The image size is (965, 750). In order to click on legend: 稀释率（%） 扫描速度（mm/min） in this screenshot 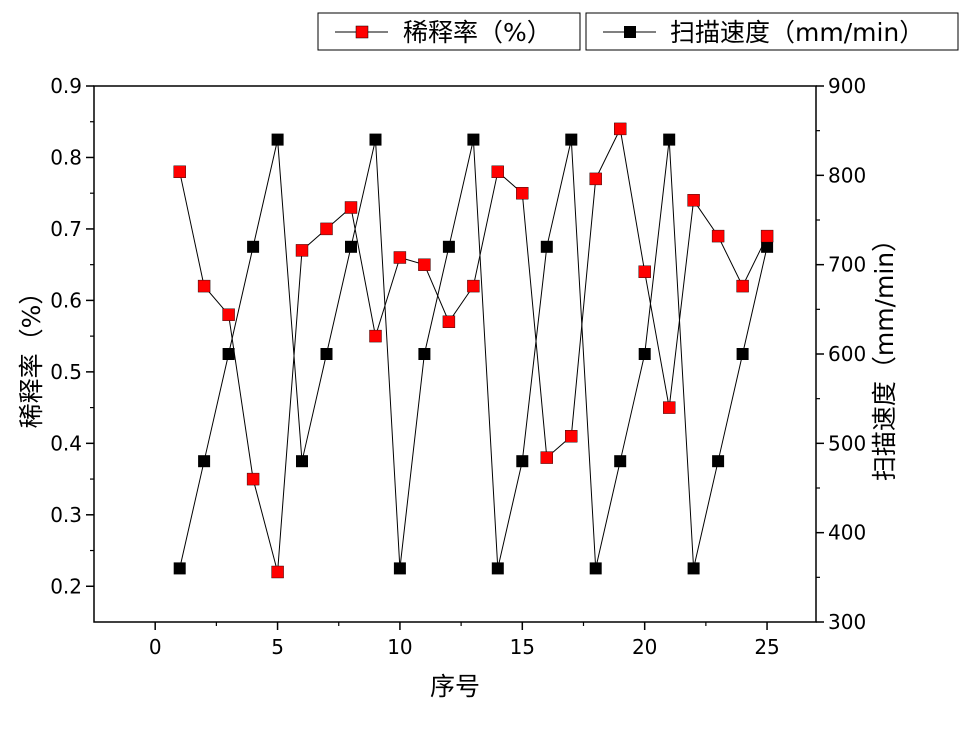, I will do `click(638, 31)`.